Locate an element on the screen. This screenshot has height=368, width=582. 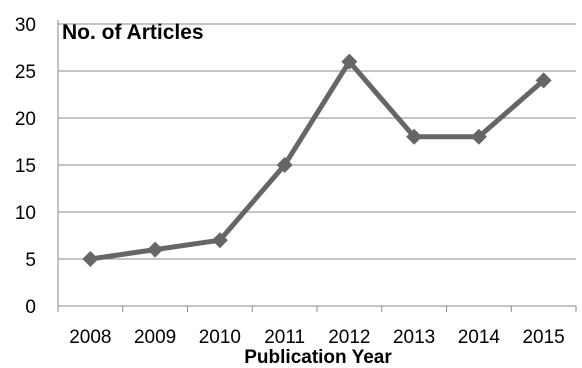
x-axis-label: Publication Year is located at coordinates (318, 357).